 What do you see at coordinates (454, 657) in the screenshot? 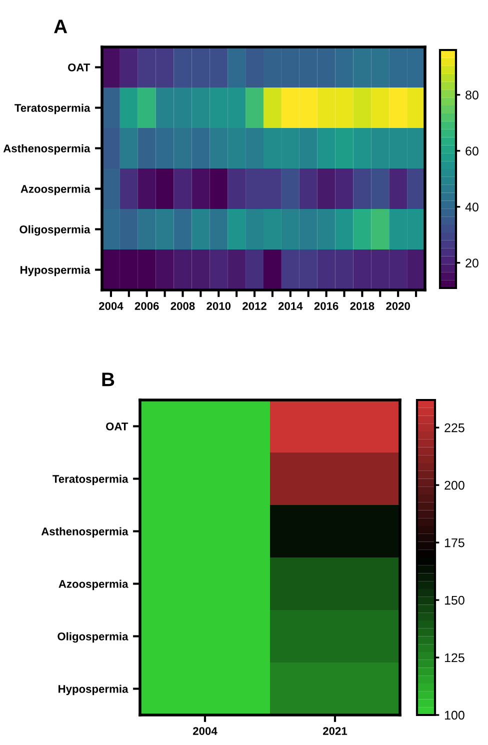
I see `color-bar-label: 125` at bounding box center [454, 657].